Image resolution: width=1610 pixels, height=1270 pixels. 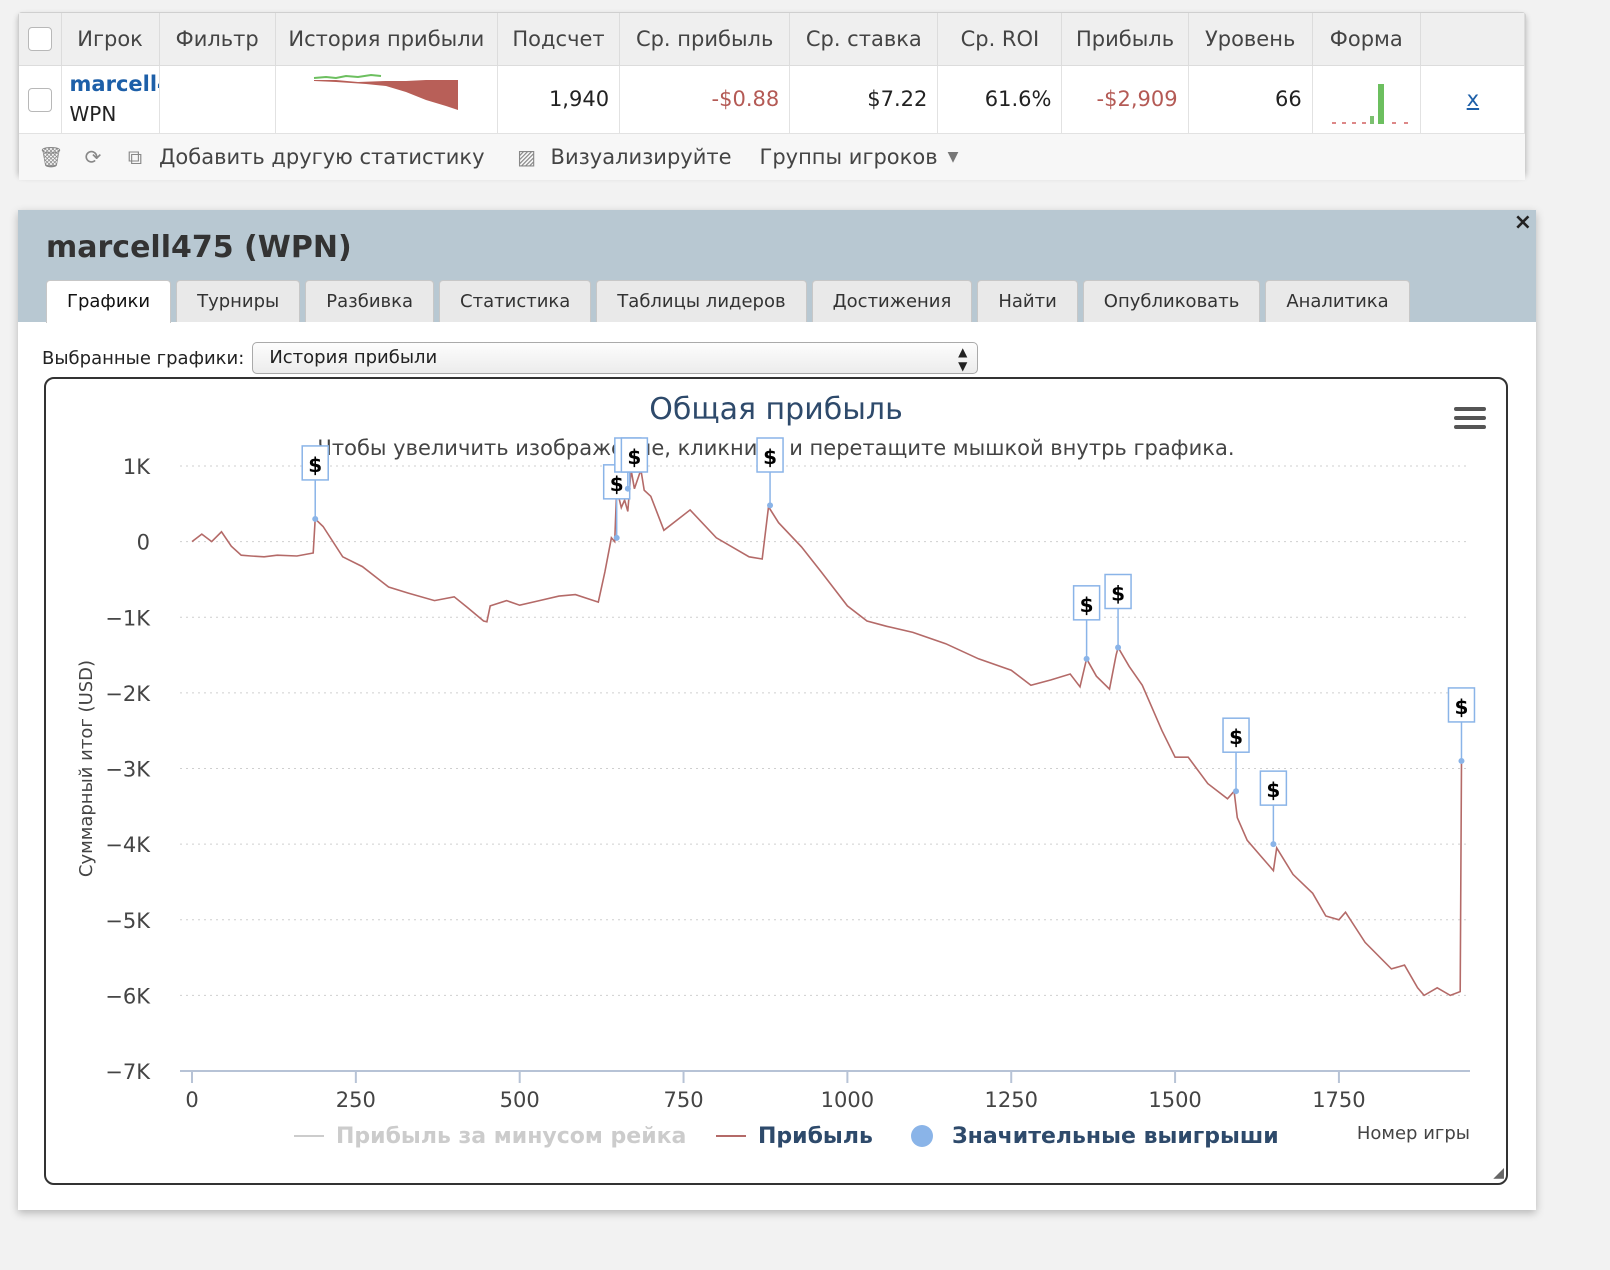 What do you see at coordinates (386, 39) in the screenshot?
I see `col-header-profit-history: История прибыли` at bounding box center [386, 39].